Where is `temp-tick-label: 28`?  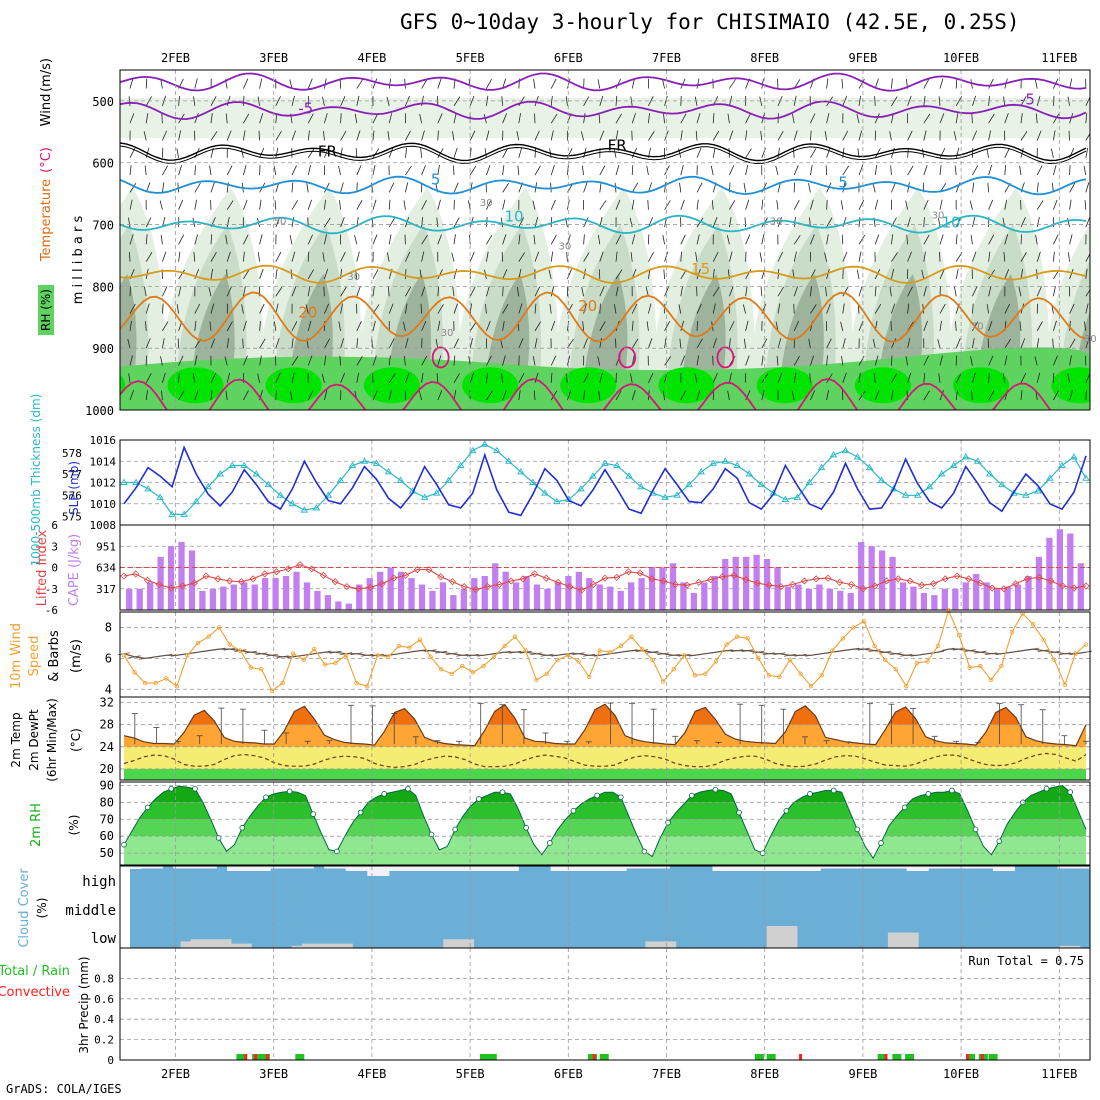
temp-tick-label: 28 is located at coordinates (107, 725).